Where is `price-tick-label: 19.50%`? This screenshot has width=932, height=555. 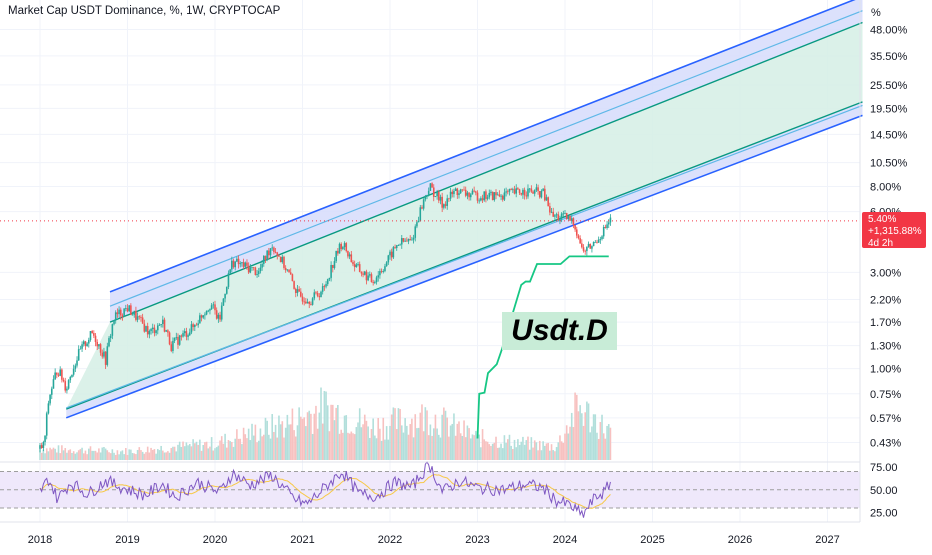 price-tick-label: 19.50% is located at coordinates (889, 109).